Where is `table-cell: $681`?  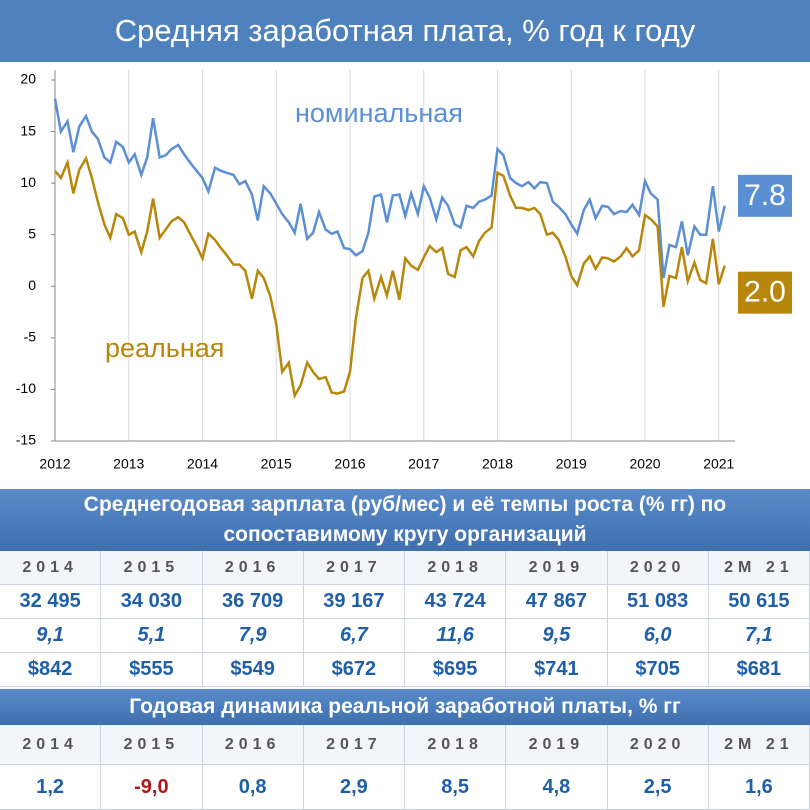 table-cell: $681 is located at coordinates (759, 670).